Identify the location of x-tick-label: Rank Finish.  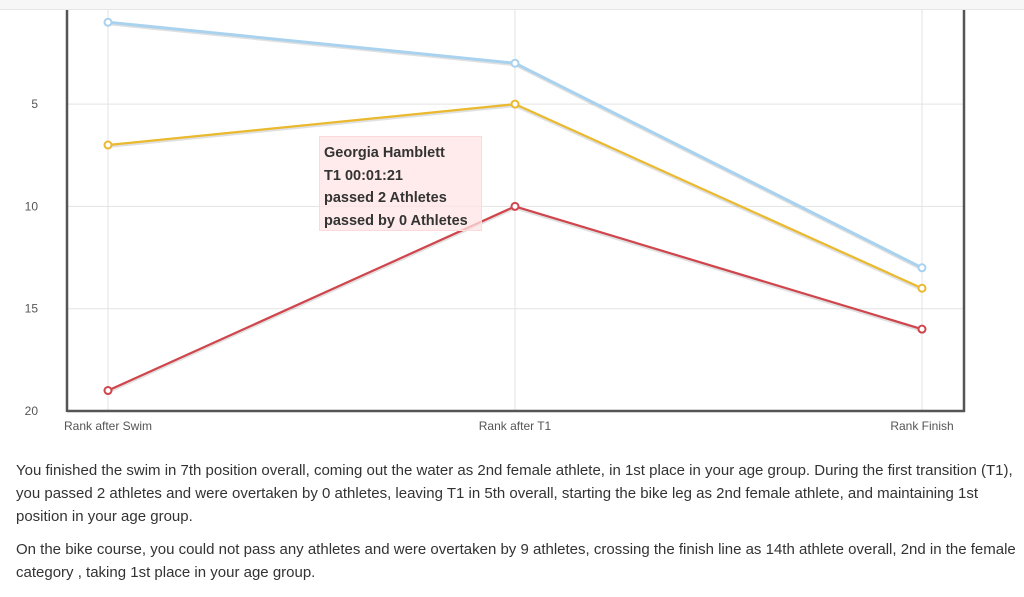
(921, 426).